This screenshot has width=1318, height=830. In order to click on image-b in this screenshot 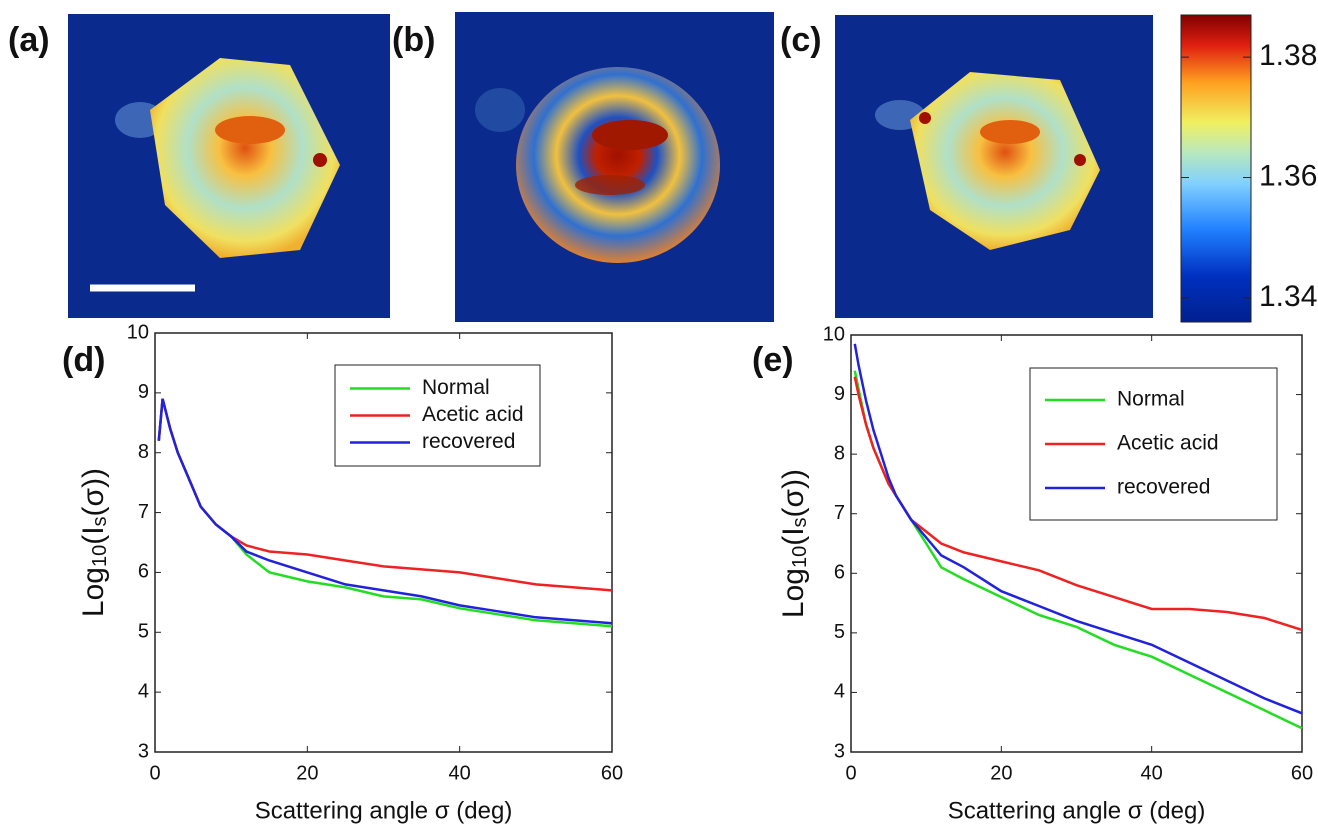, I will do `click(614, 167)`.